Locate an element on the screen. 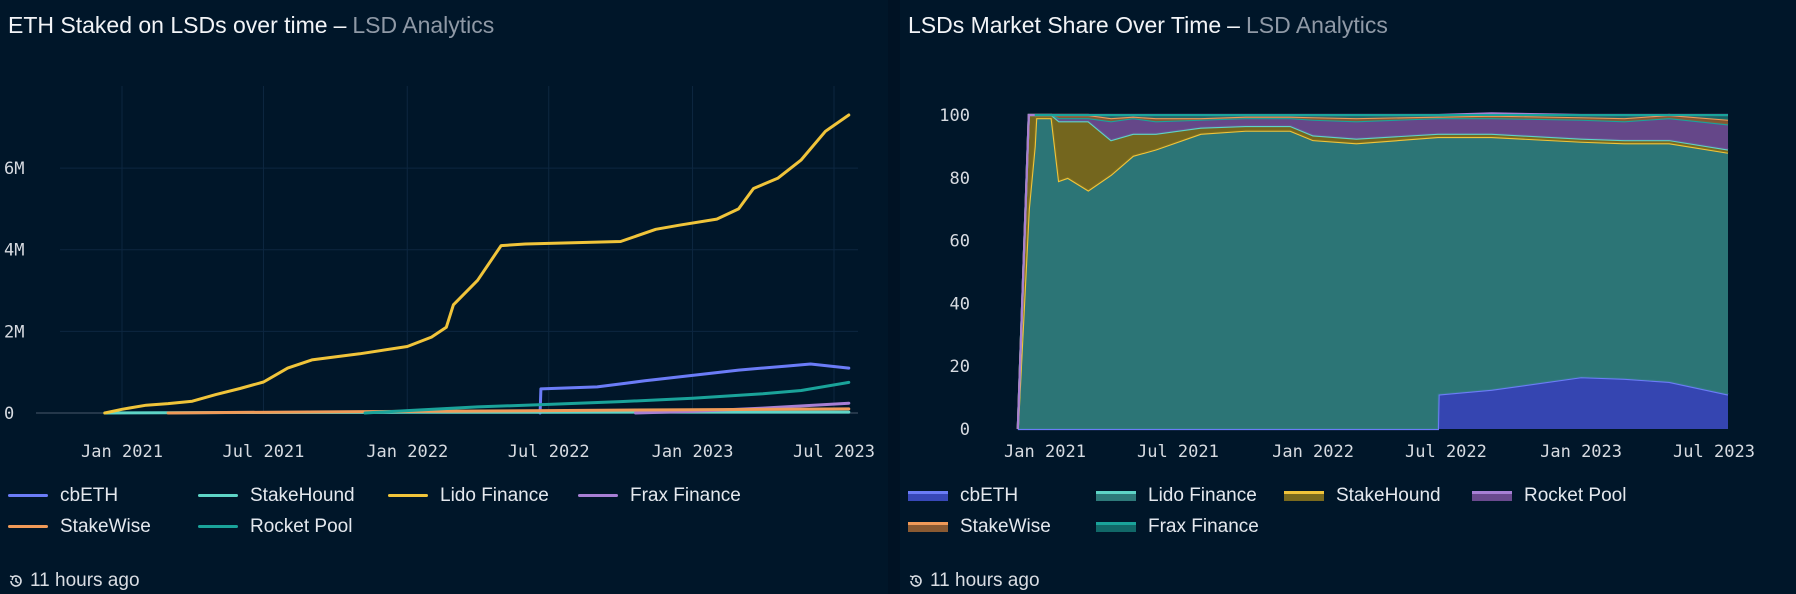 This screenshot has width=1796, height=594. chart-title: ETH Staked on LSDs over time is located at coordinates (168, 25).